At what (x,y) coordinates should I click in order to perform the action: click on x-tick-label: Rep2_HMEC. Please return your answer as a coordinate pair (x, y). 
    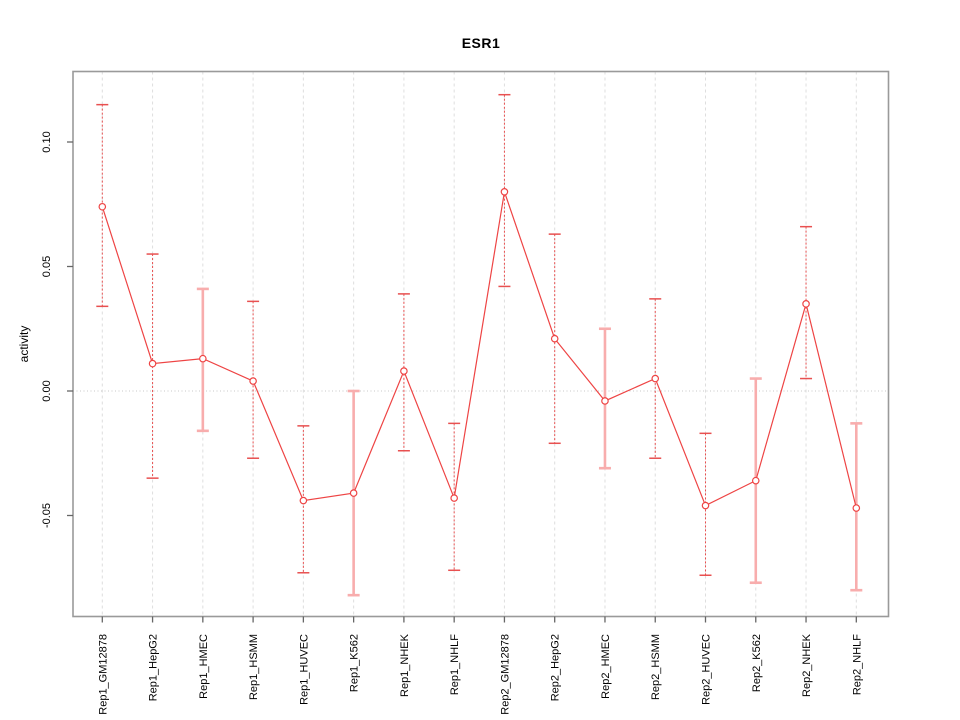
    Looking at the image, I should click on (606, 666).